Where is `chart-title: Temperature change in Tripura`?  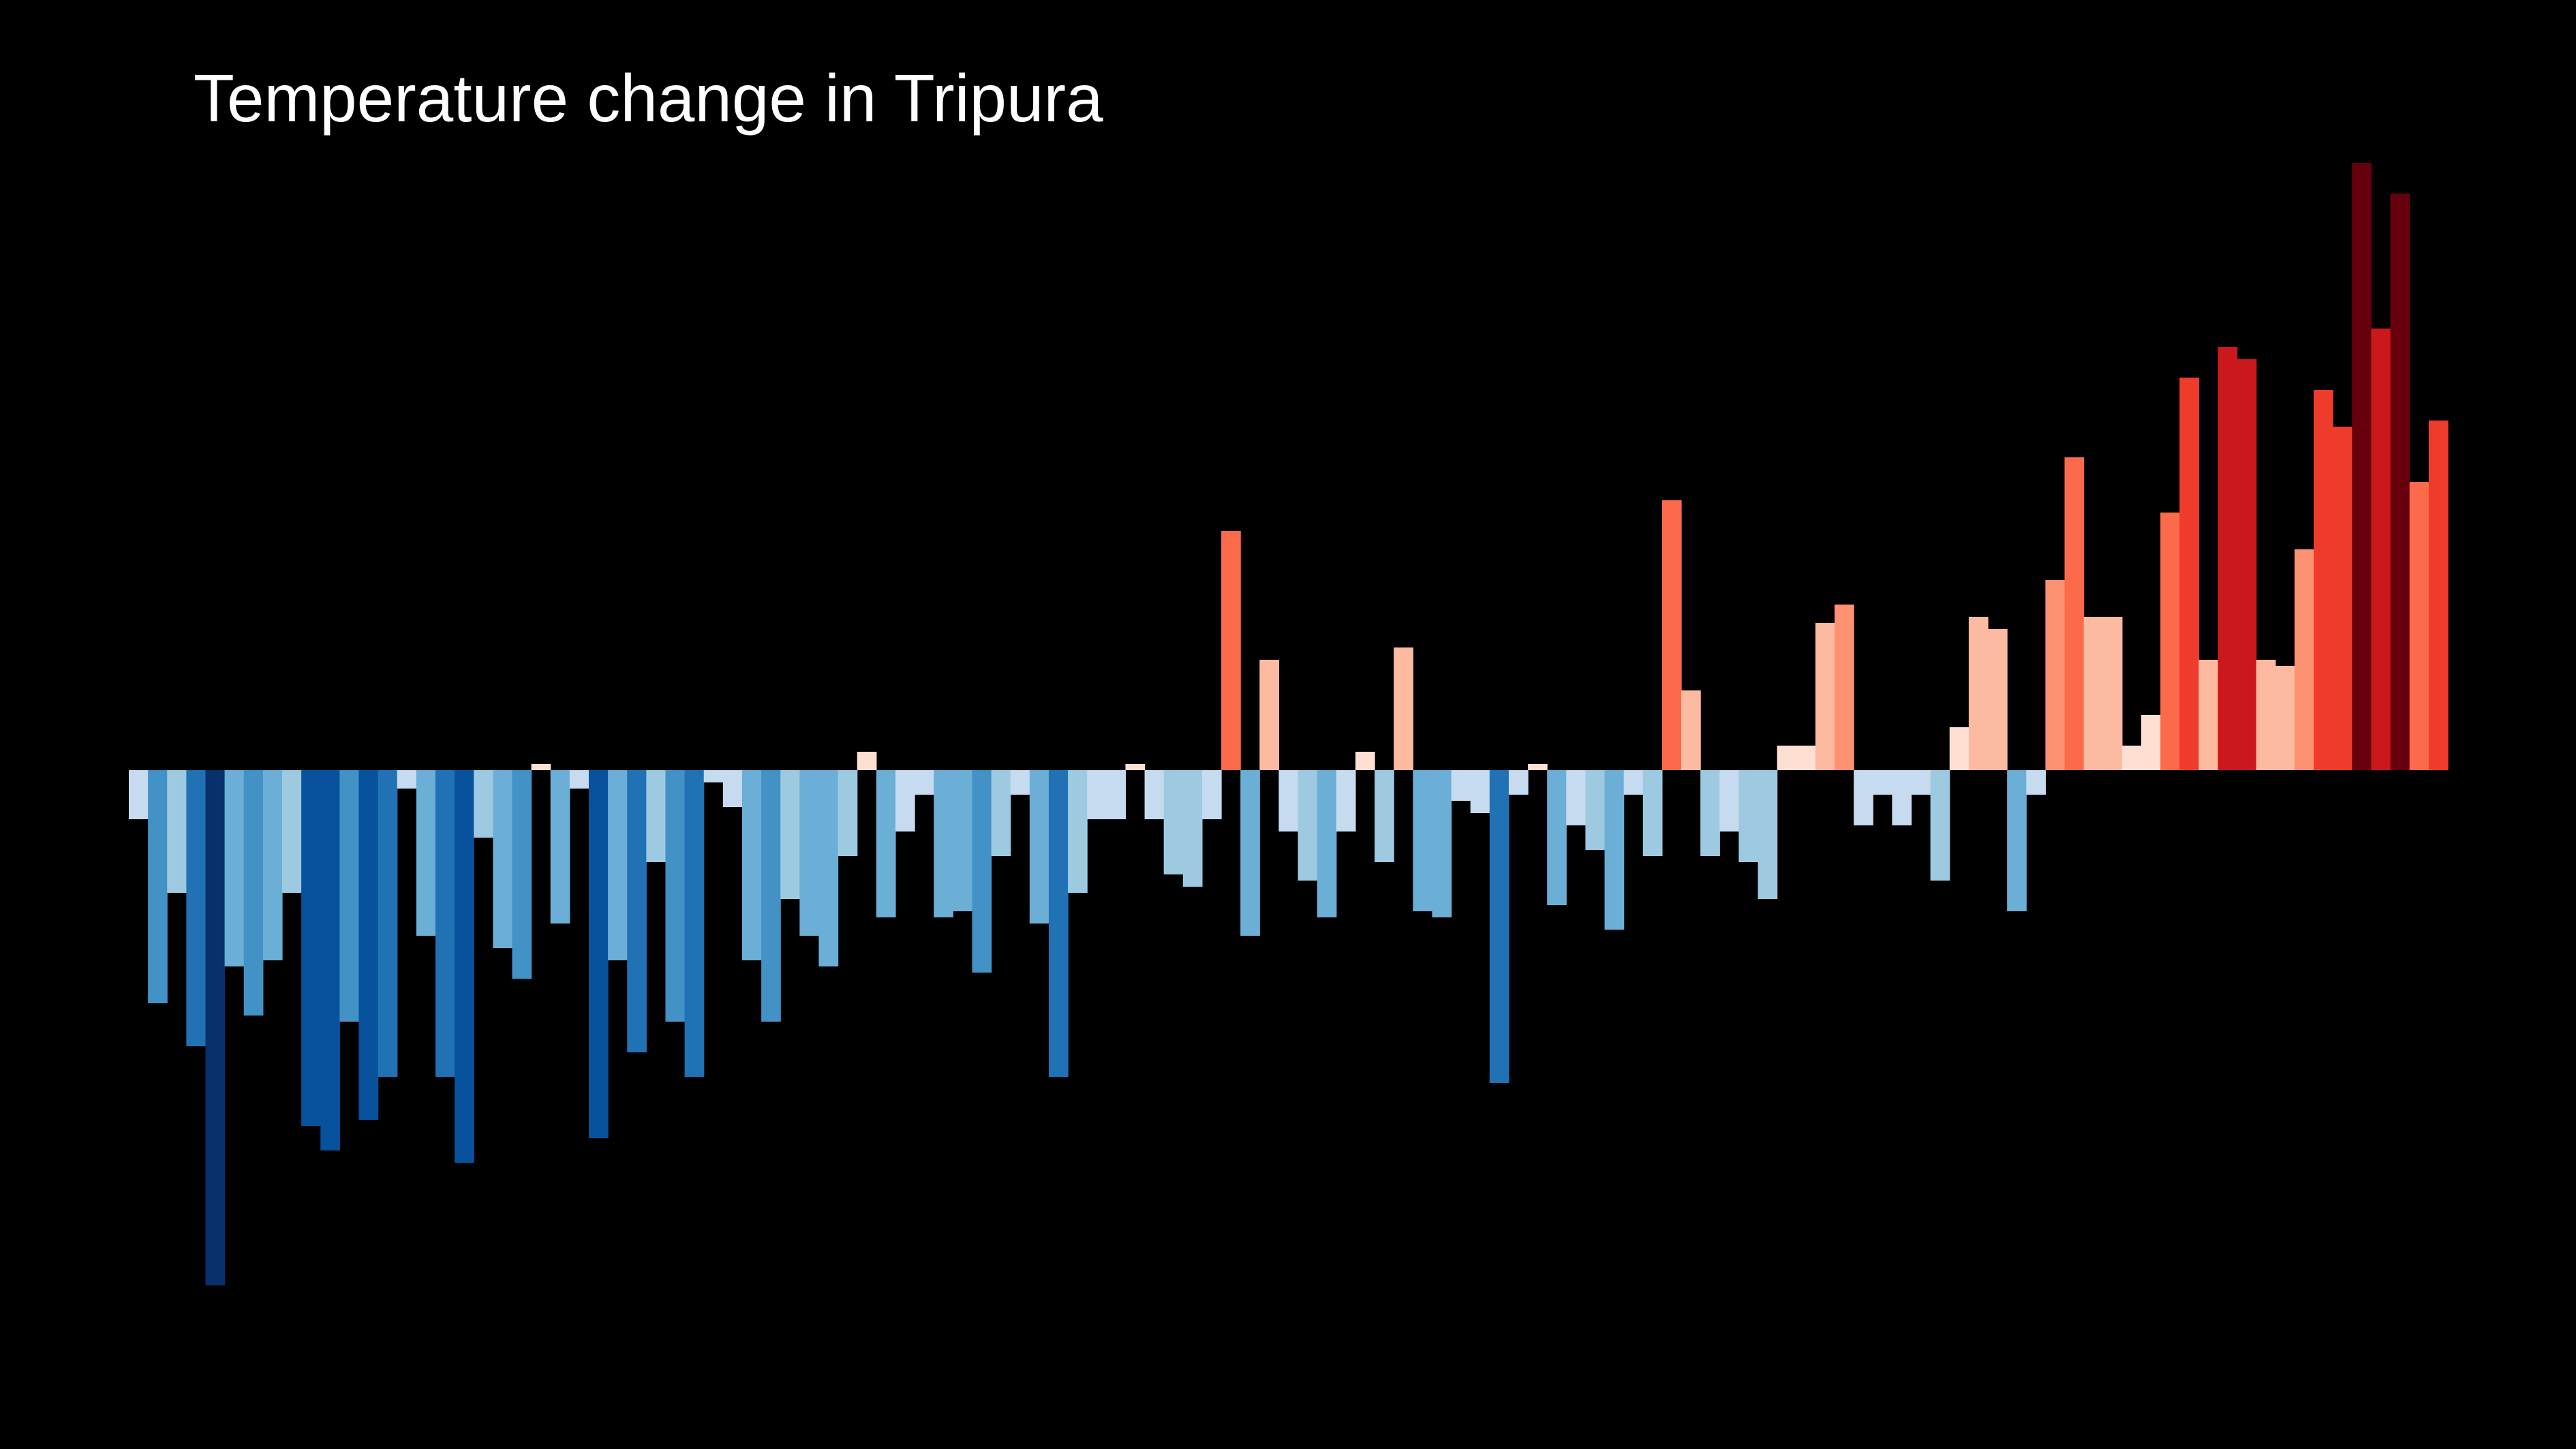
chart-title: Temperature change in Tripura is located at coordinates (648, 99).